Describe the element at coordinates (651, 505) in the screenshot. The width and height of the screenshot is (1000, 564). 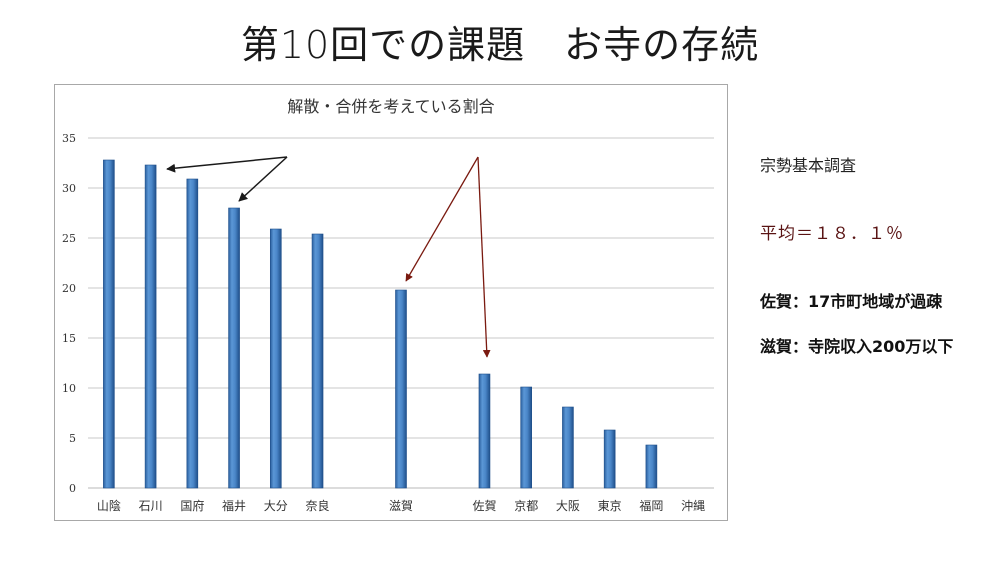
I see `x-tick-label: 福岡` at that location.